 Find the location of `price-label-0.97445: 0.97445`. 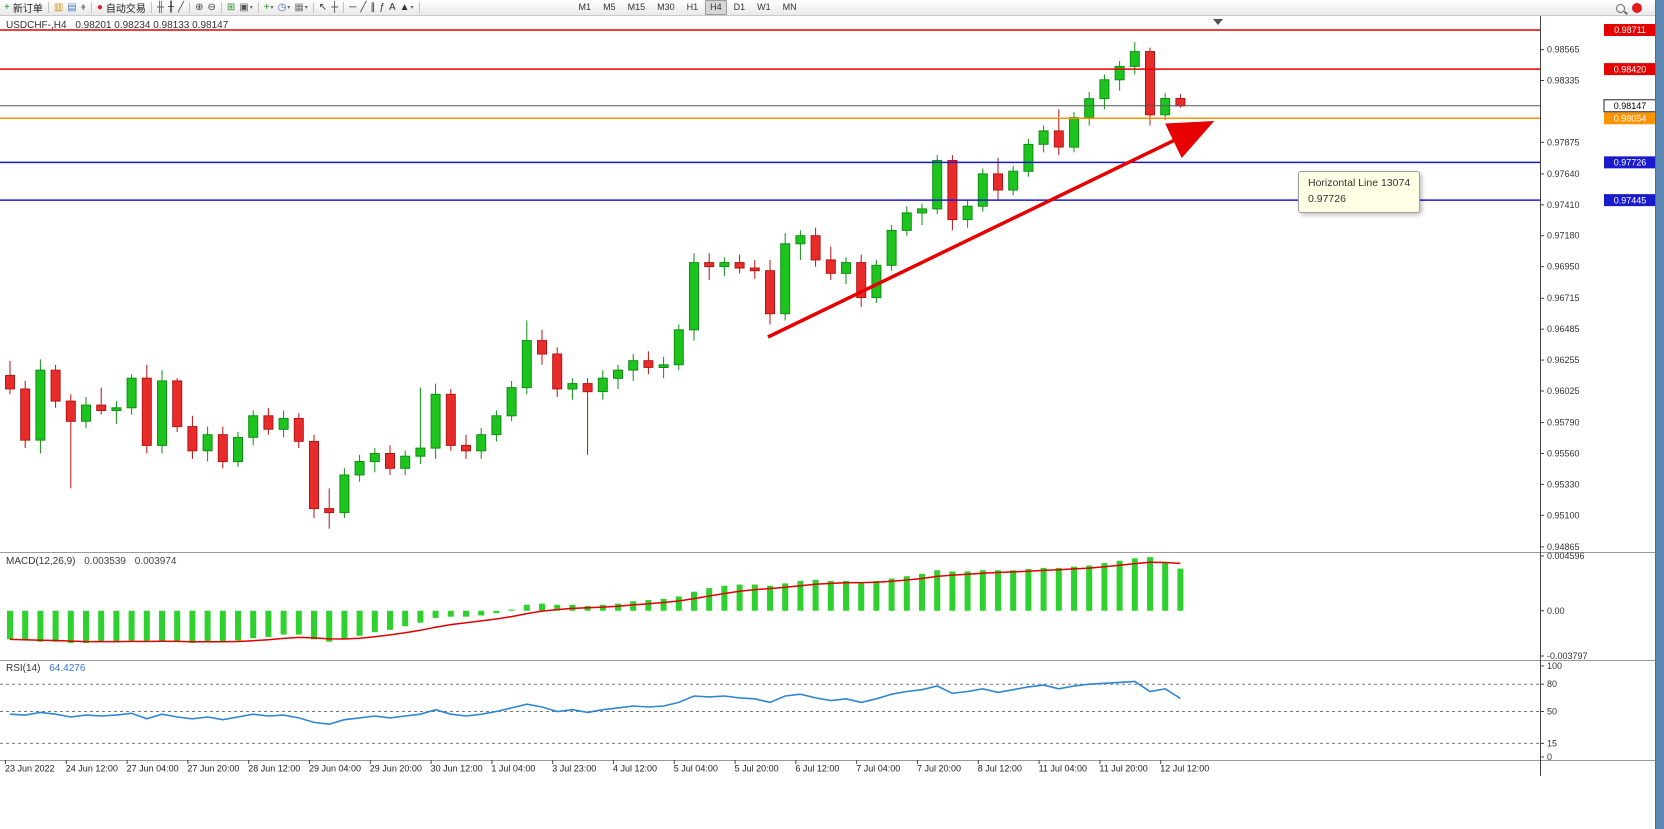

price-label-0.97445: 0.97445 is located at coordinates (1630, 200).